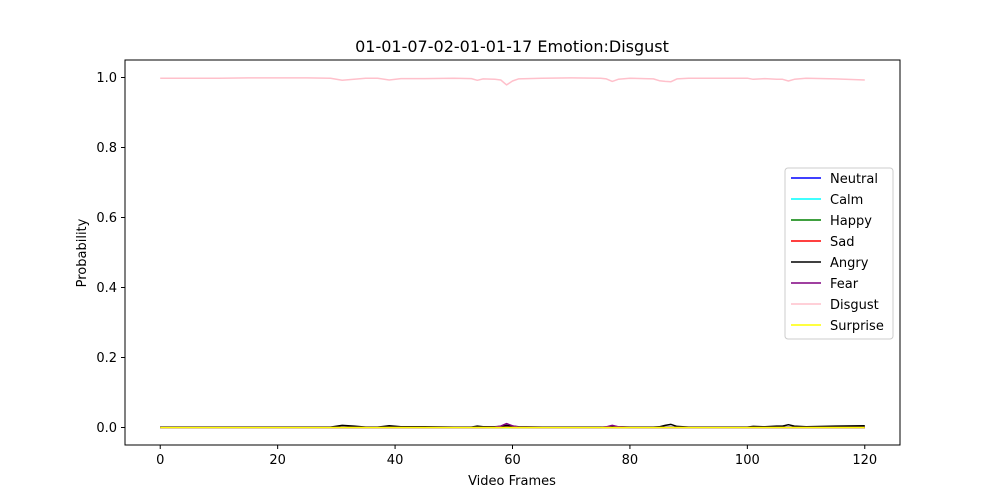 Image resolution: width=1000 pixels, height=500 pixels. Describe the element at coordinates (512, 81) in the screenshot. I see `series-line-disgust` at that location.